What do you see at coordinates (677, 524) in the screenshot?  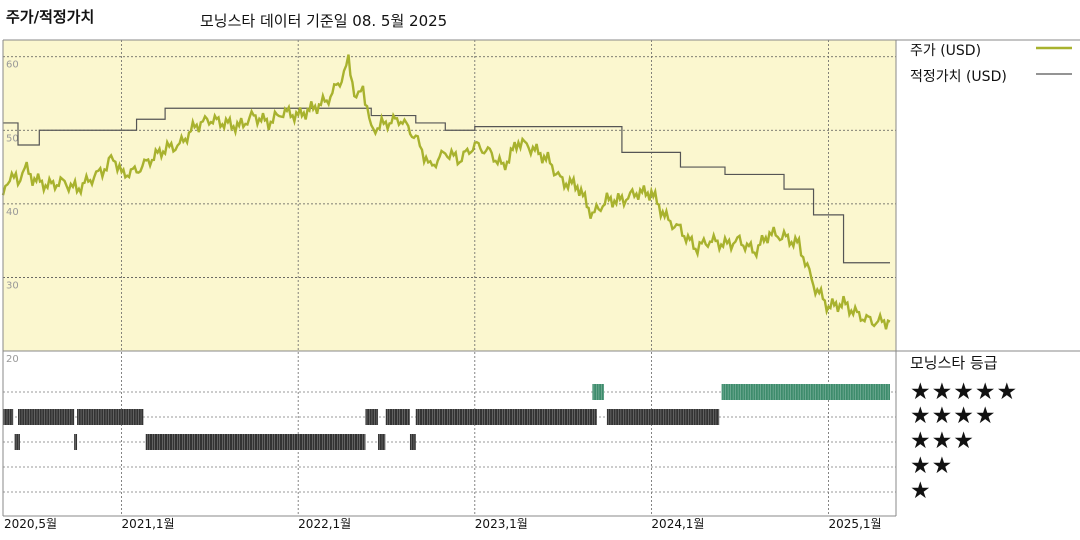 I see `x-tick-label: 2024,1월` at bounding box center [677, 524].